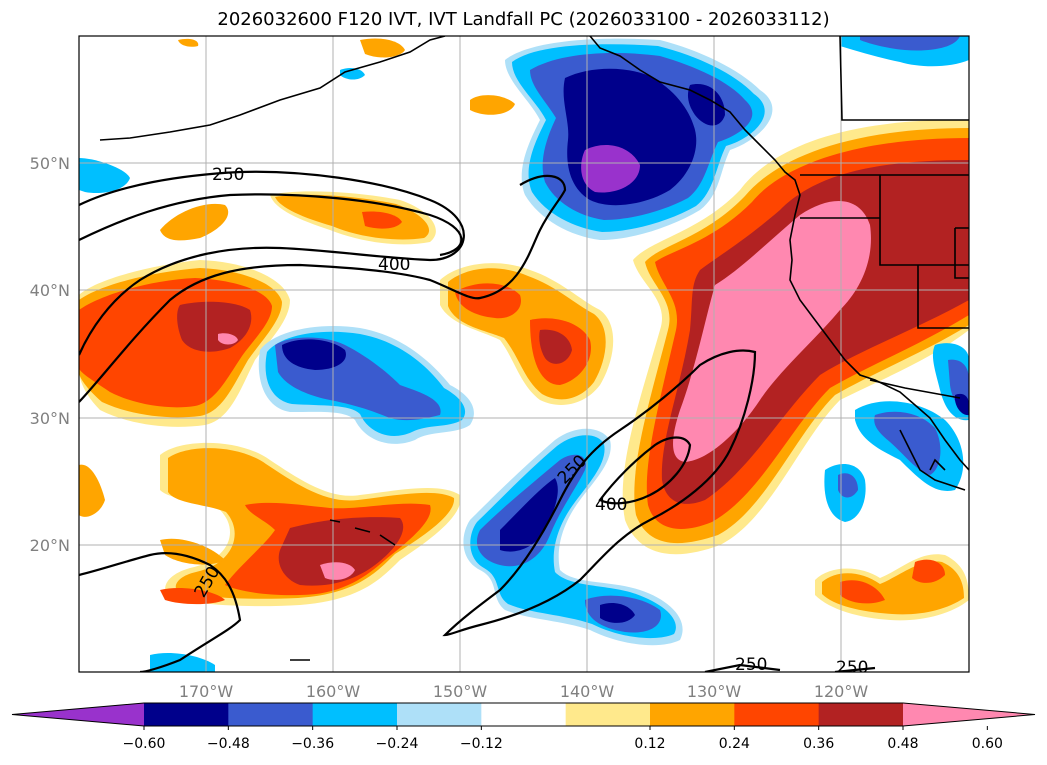  I want to click on negative-anomaly-south-central, so click(573, 537).